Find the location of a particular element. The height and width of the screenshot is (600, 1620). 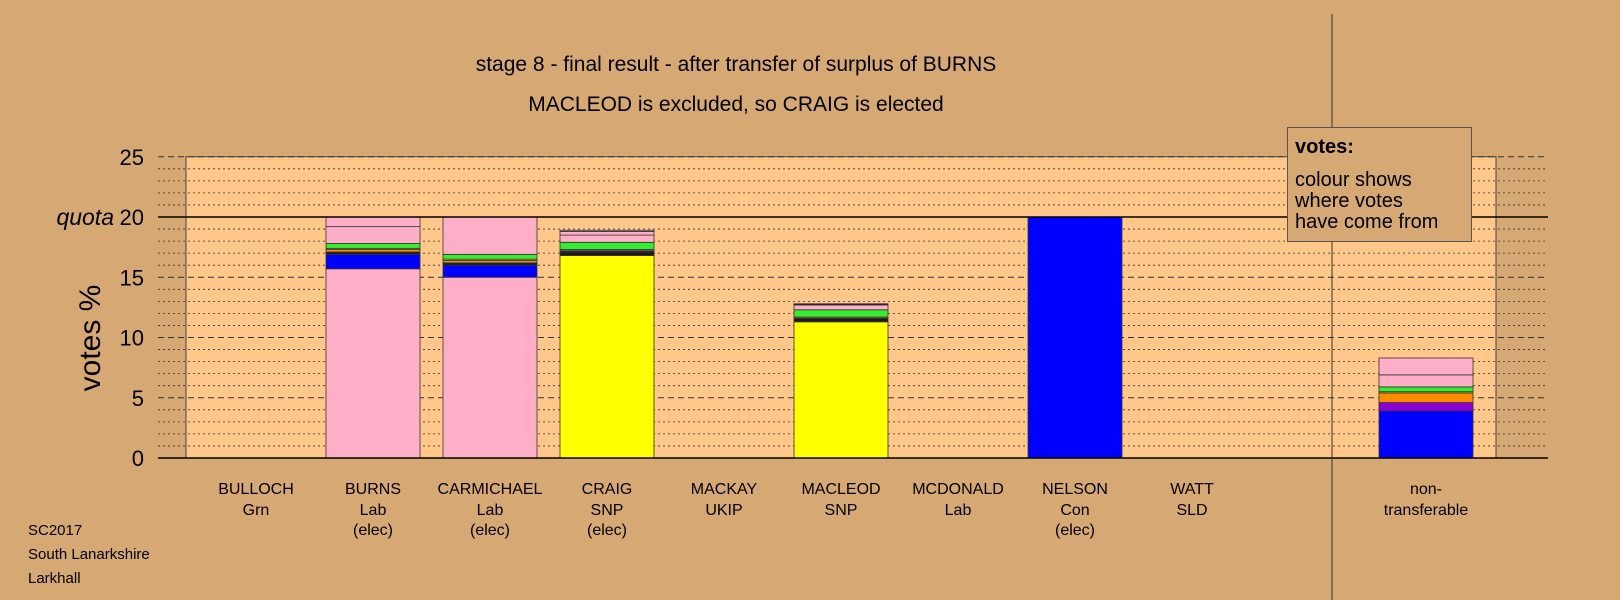

footer-ward: Larkhall is located at coordinates (54, 578).